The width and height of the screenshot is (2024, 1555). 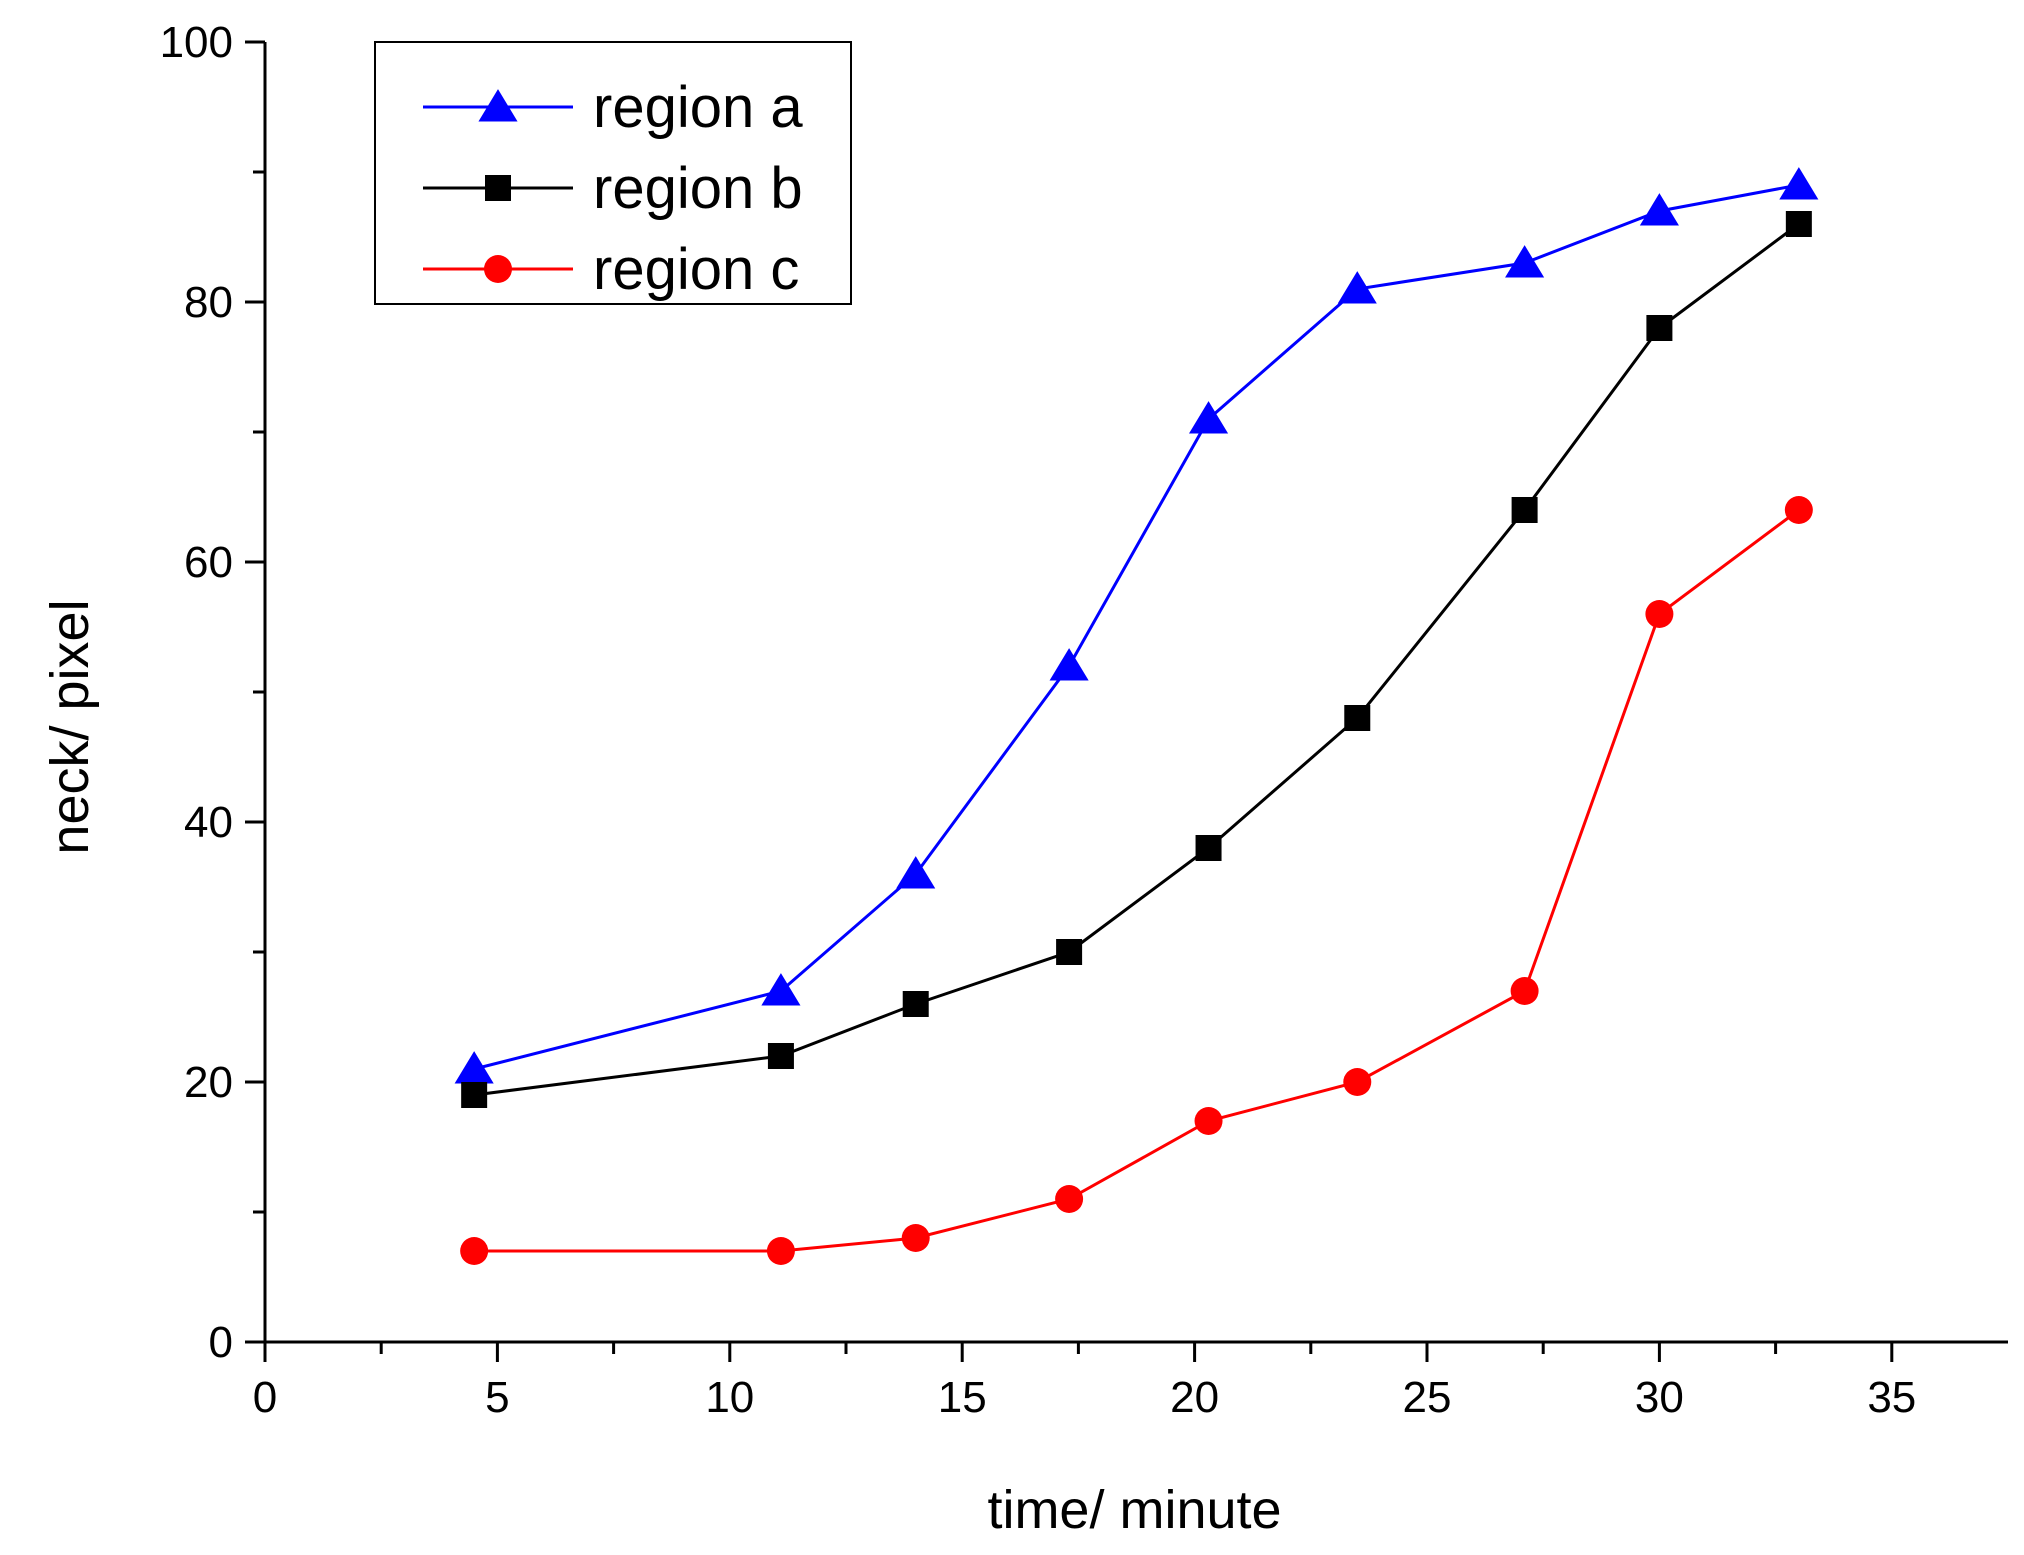 What do you see at coordinates (698, 107) in the screenshot?
I see `legend-label: region a` at bounding box center [698, 107].